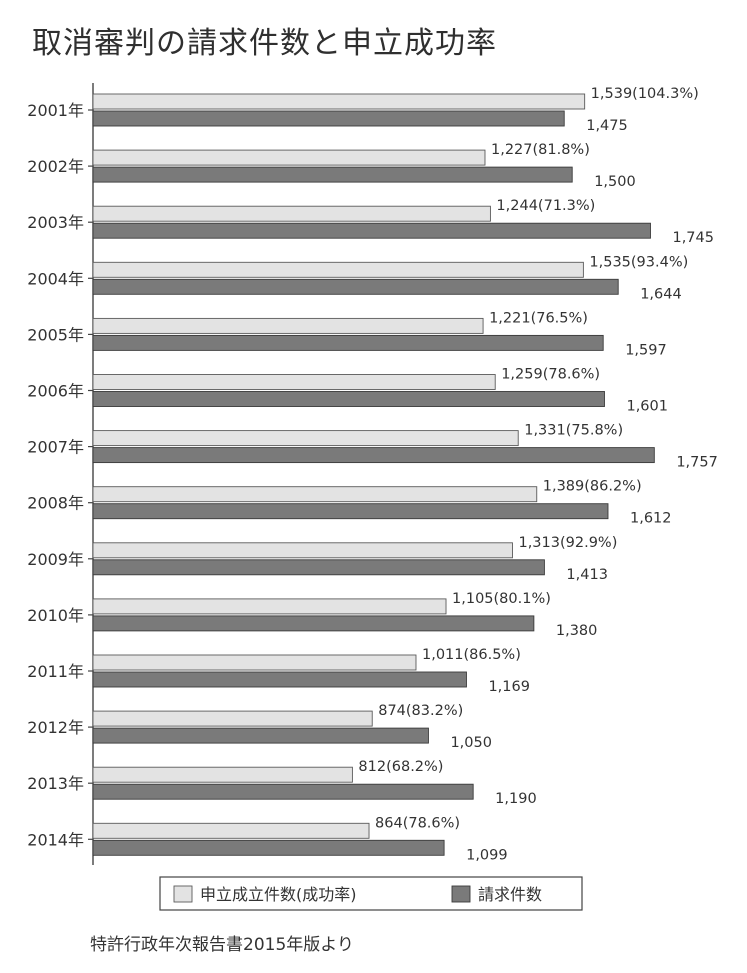 The image size is (747, 973). Describe the element at coordinates (693, 238) in the screenshot. I see `data-label-requests: 1,745` at that location.